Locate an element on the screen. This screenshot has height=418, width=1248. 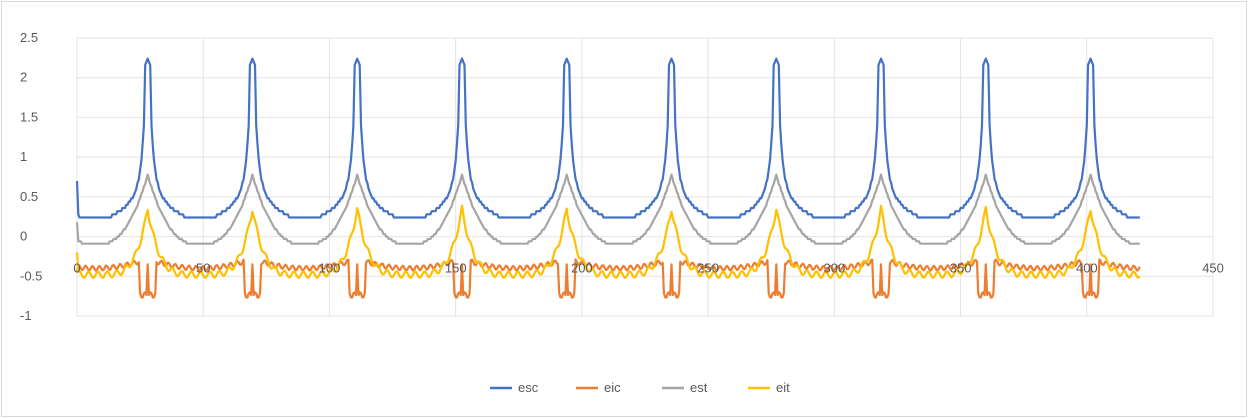
legend-label-eit: eit is located at coordinates (783, 387).